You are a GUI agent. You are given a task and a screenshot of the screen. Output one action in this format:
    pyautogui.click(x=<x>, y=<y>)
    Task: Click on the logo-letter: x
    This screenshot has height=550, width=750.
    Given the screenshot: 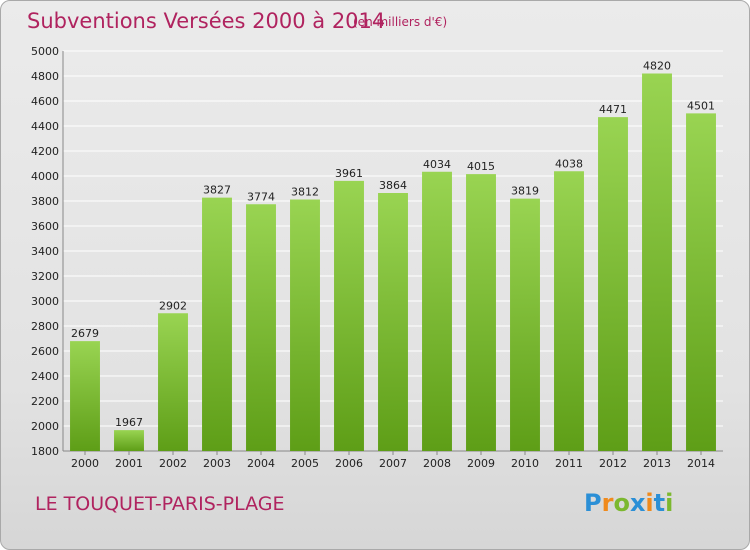 What is the action you would take?
    pyautogui.click(x=637, y=503)
    